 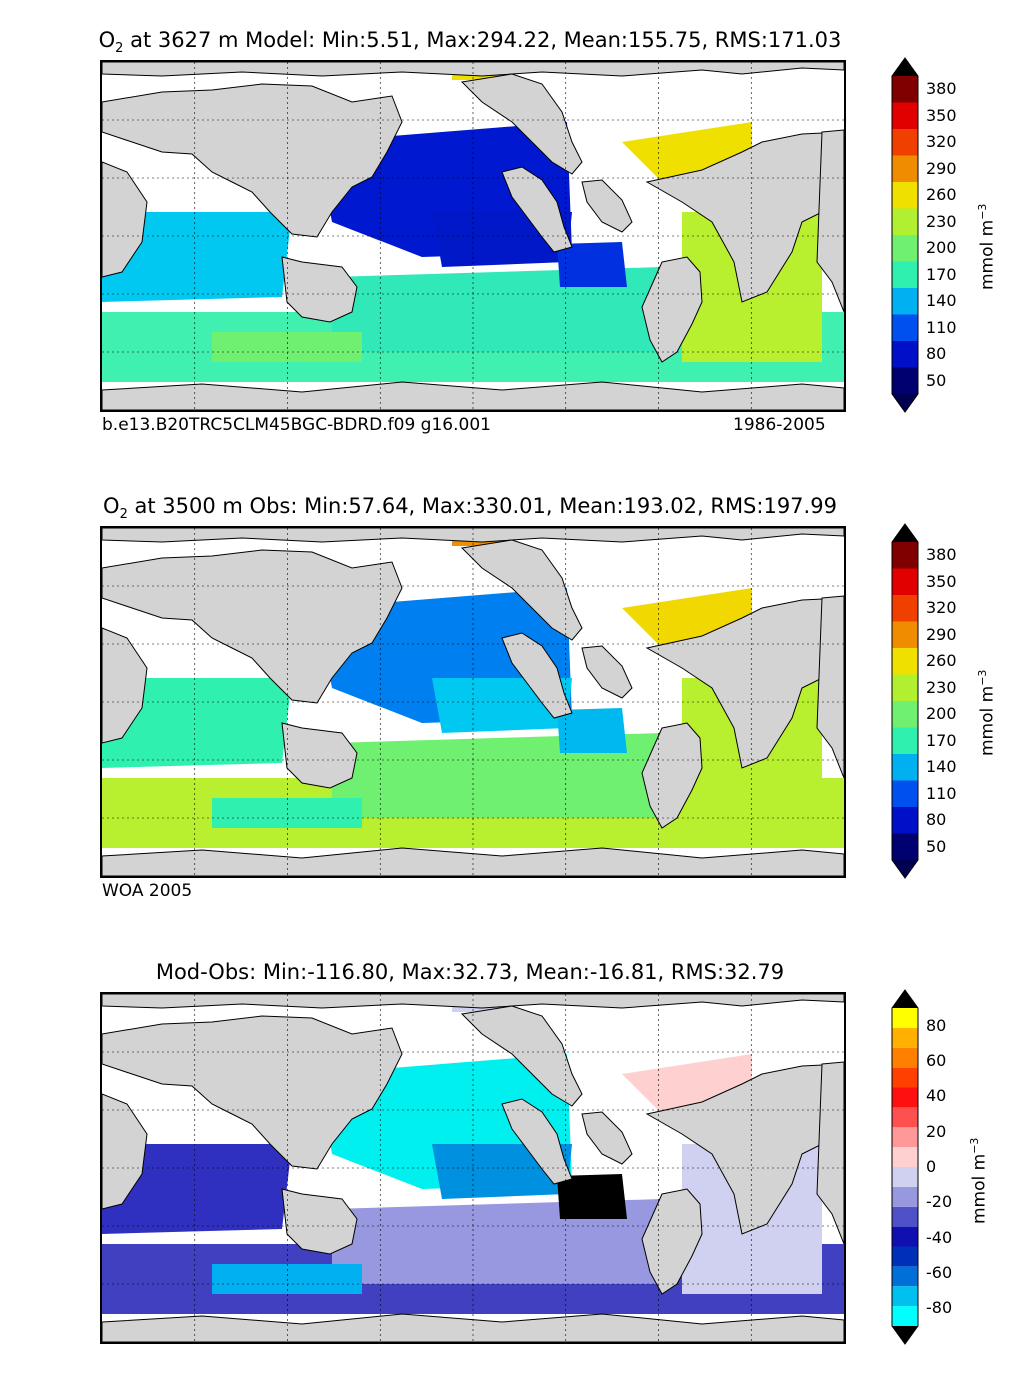 What do you see at coordinates (936, 380) in the screenshot?
I see `colorbar-tick-label: 50` at bounding box center [936, 380].